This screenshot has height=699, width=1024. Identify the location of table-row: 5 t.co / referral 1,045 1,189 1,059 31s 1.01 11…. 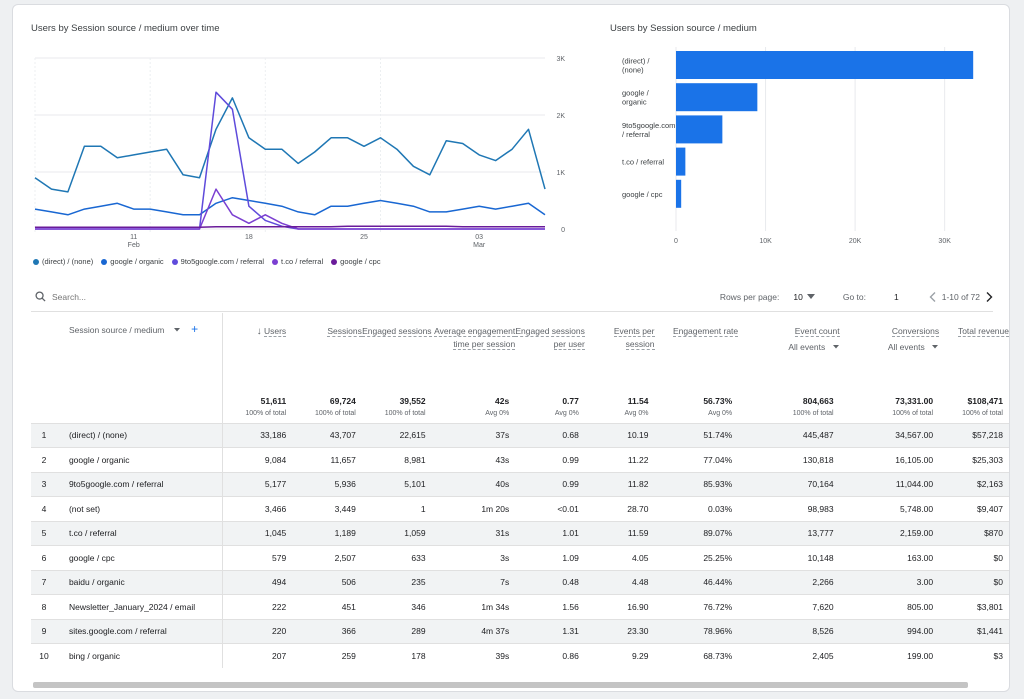
(520, 533).